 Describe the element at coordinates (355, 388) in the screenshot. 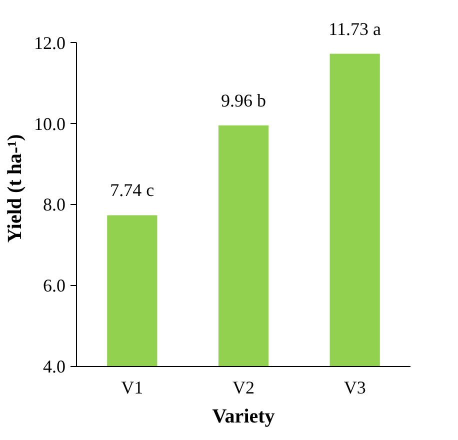

I see `x-tick-label: V3` at that location.